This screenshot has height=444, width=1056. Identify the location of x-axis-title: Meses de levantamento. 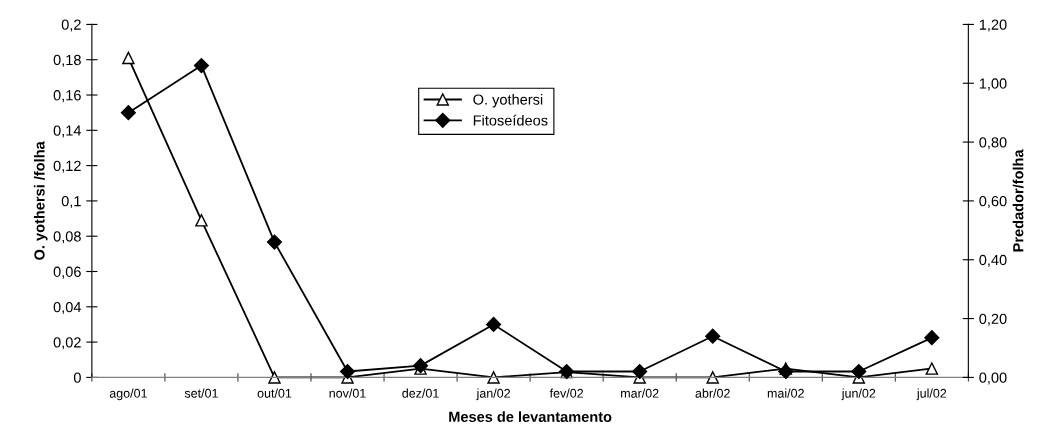
(530, 416).